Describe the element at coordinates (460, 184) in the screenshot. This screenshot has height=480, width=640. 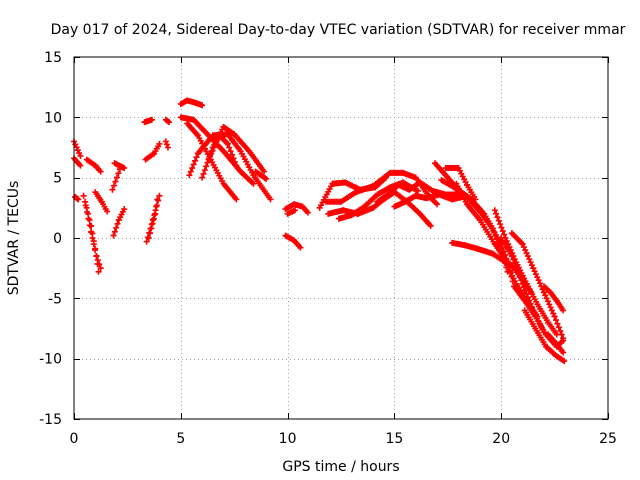
I see `series-arc-aj` at that location.